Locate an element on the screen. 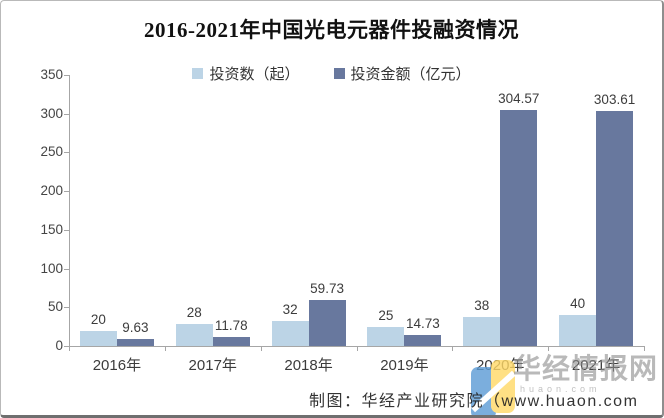 This screenshot has height=418, width=664. x-category-label: 2018年 is located at coordinates (308, 365).